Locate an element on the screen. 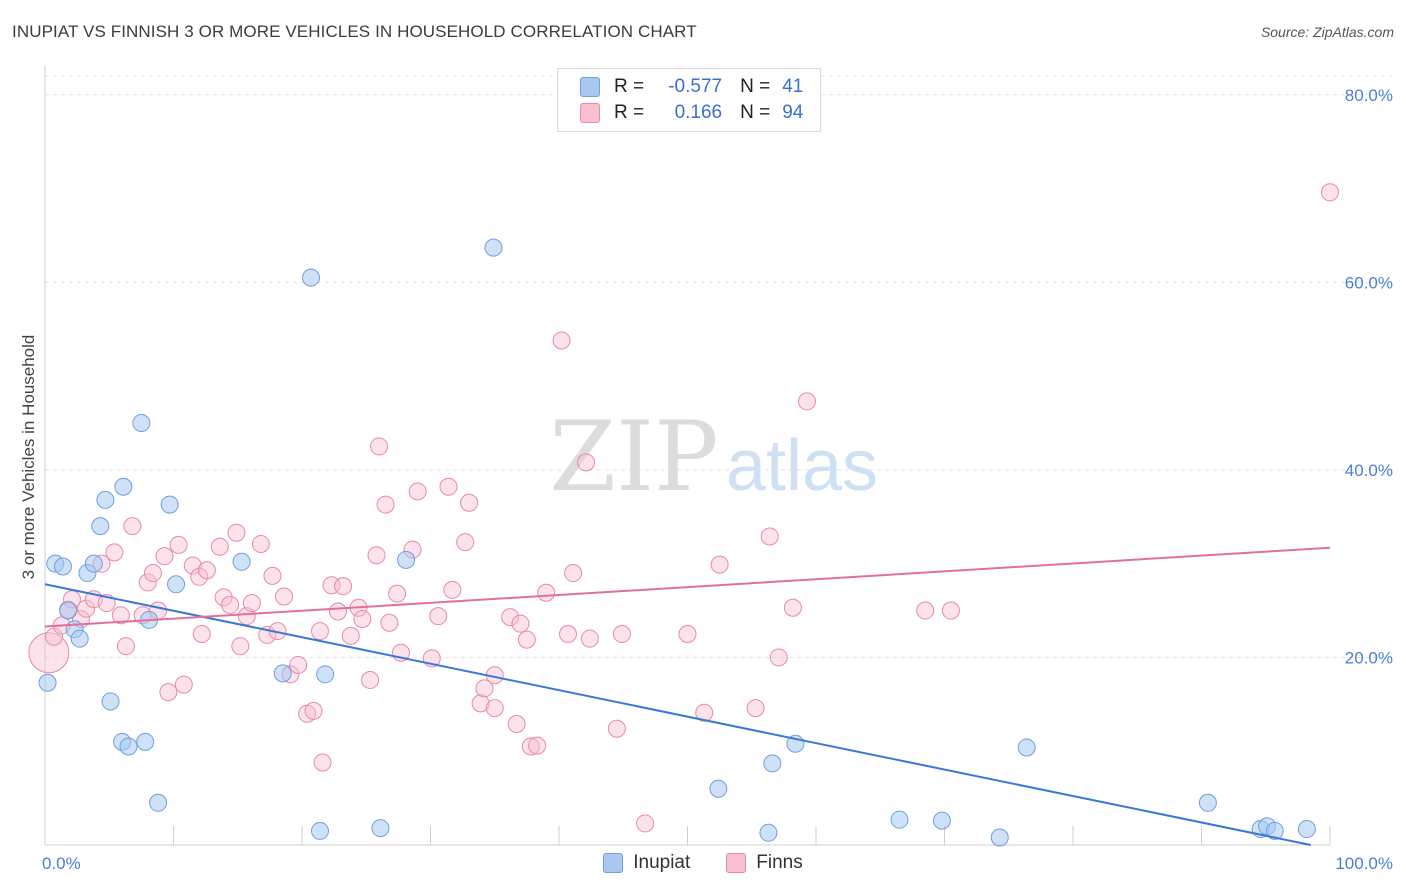 The width and height of the screenshot is (1406, 892). n-label: N = is located at coordinates (755, 112).